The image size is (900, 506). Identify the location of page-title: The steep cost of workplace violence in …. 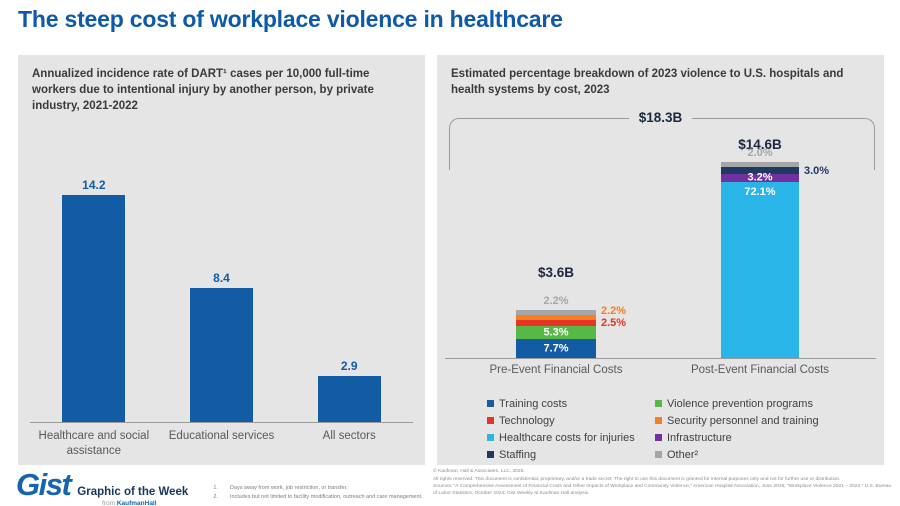
(290, 19).